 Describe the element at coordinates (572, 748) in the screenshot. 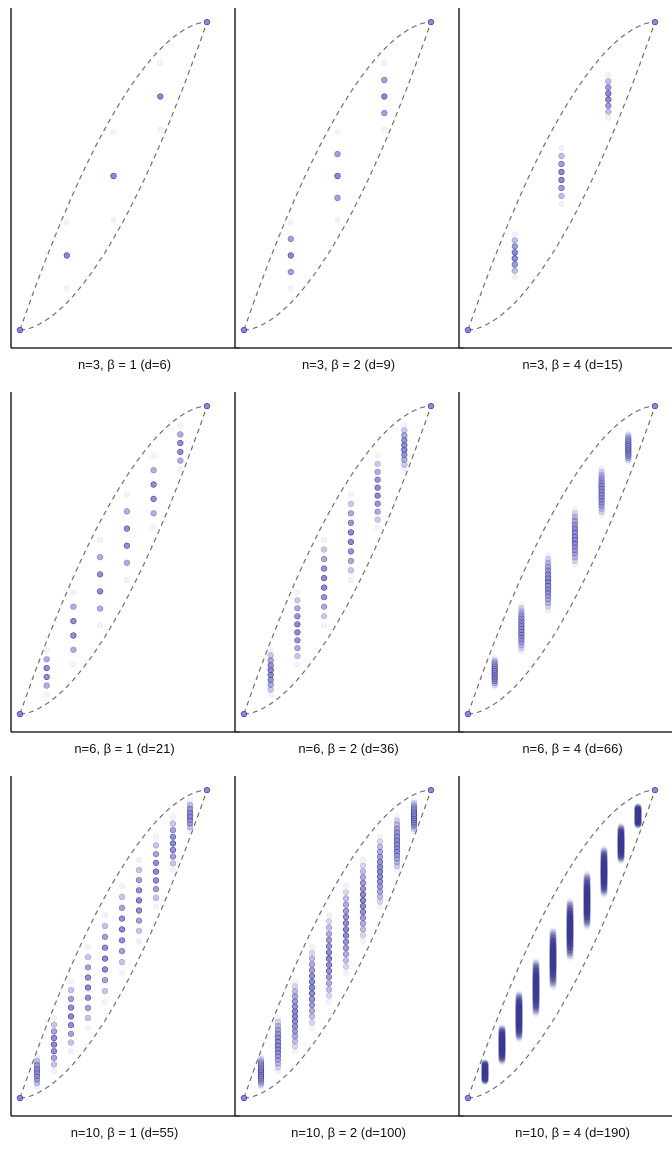

I see `panel-caption: n=6, β = 4 (d=66)` at that location.